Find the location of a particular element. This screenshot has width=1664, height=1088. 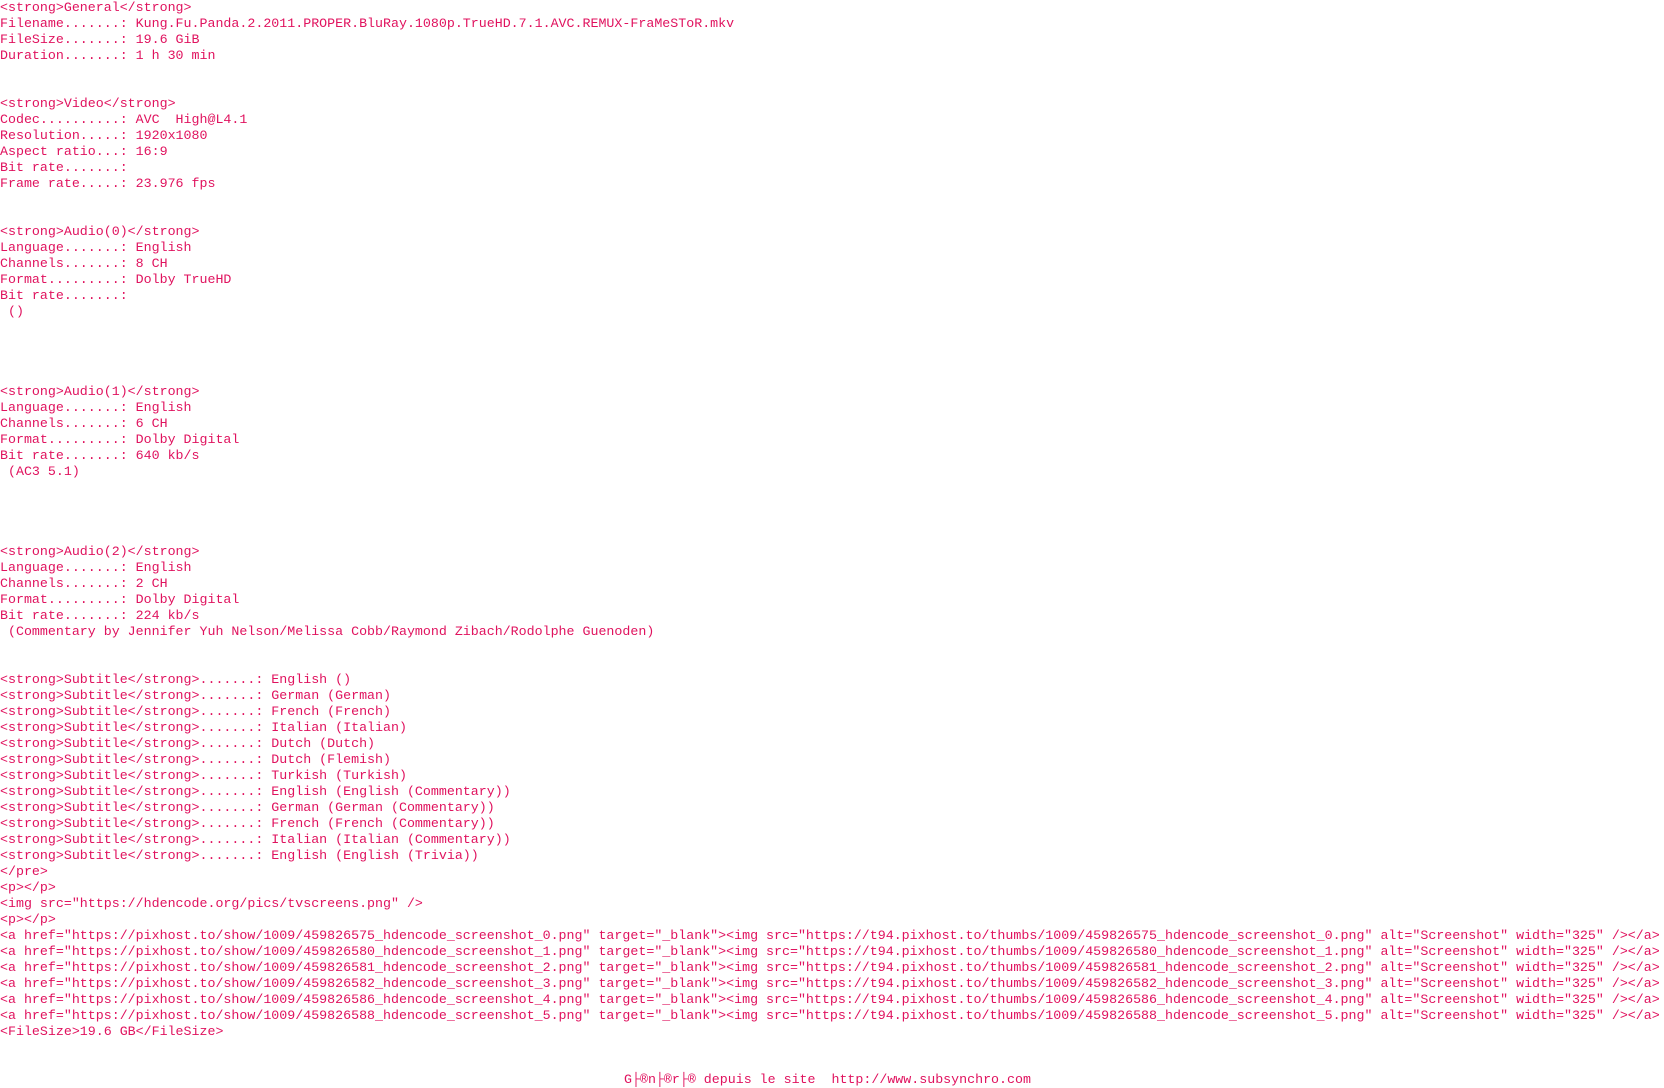

text-line: Codec..........: AVC High@L4.1 is located at coordinates (124, 119).